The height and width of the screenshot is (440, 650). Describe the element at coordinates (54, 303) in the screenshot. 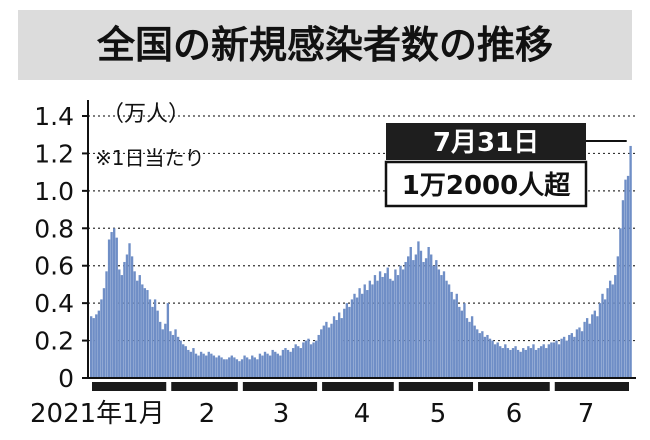

I see `y-tick-label: 0.4` at that location.